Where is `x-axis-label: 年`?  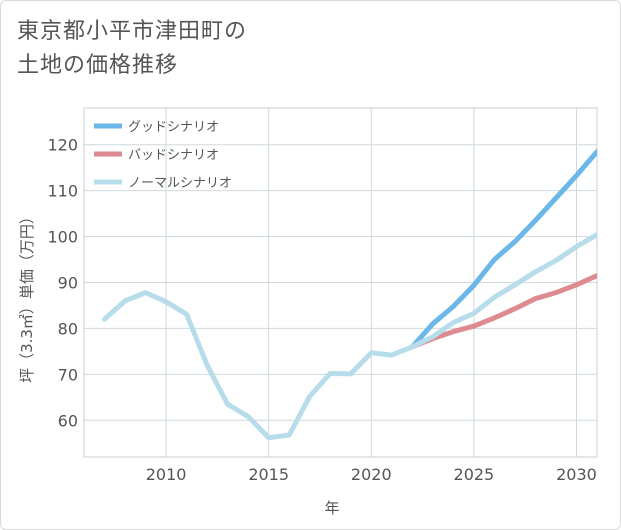
x-axis-label: 年 is located at coordinates (331, 508).